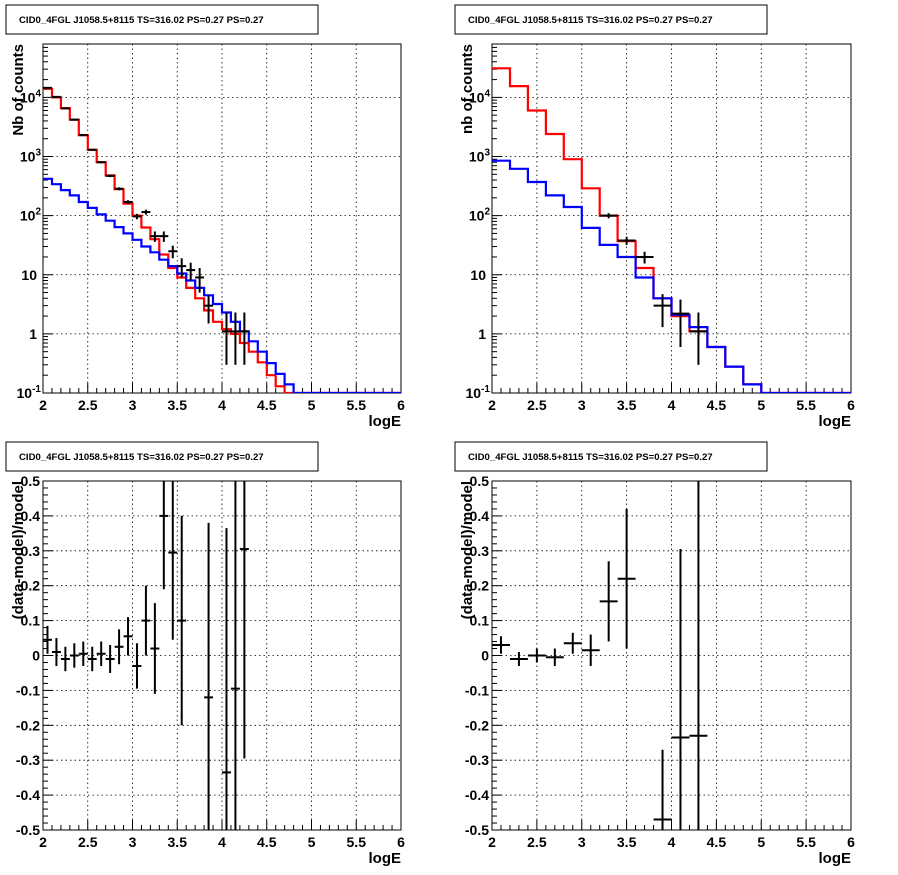 This screenshot has width=898, height=875. What do you see at coordinates (485, 389) in the screenshot?
I see `y-tick-exponent: -1` at bounding box center [485, 389].